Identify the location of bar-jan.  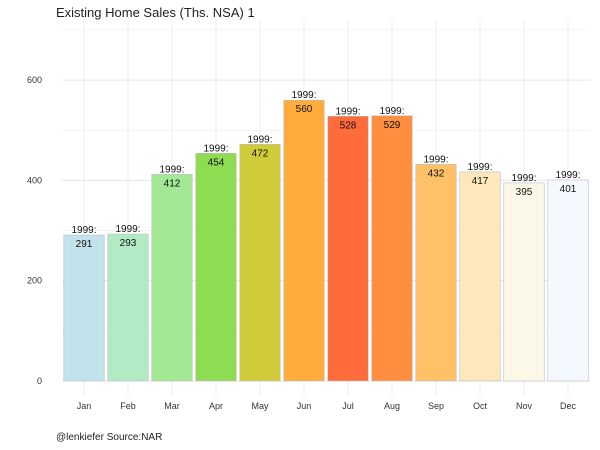
(84, 308).